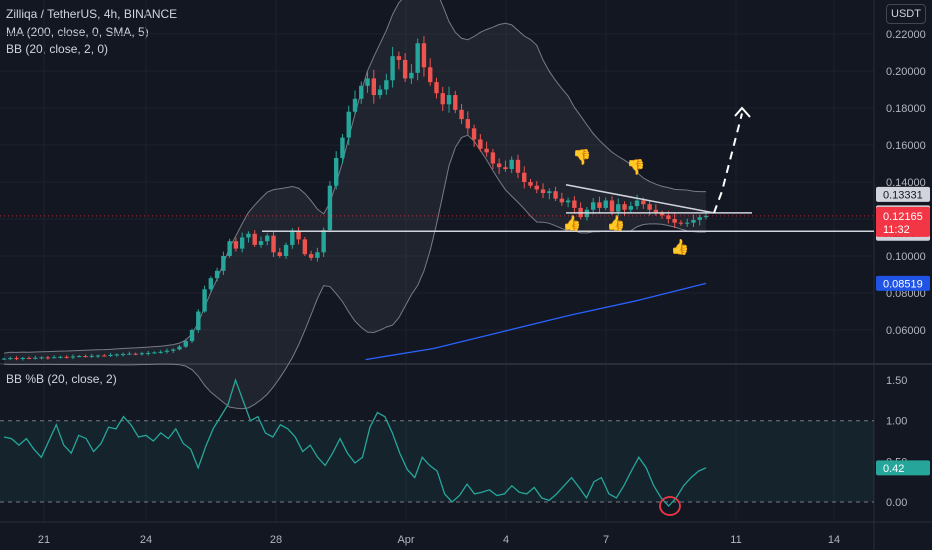 The image size is (932, 550). Describe the element at coordinates (582, 157) in the screenshot. I see `thumbs-down-icon: 👎` at that location.